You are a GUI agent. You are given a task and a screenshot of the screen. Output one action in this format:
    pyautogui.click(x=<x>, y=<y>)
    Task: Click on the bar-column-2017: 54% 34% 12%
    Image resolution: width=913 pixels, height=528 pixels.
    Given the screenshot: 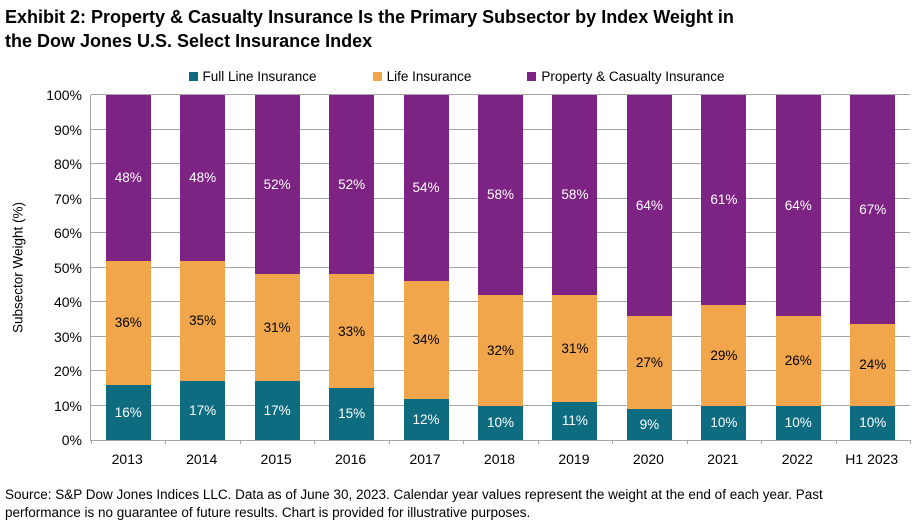 What is the action you would take?
    pyautogui.click(x=426, y=267)
    